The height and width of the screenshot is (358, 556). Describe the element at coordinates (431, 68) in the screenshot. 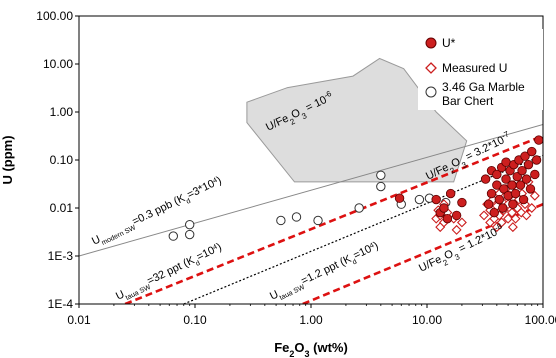

I see `legend-measured-marker` at that location.